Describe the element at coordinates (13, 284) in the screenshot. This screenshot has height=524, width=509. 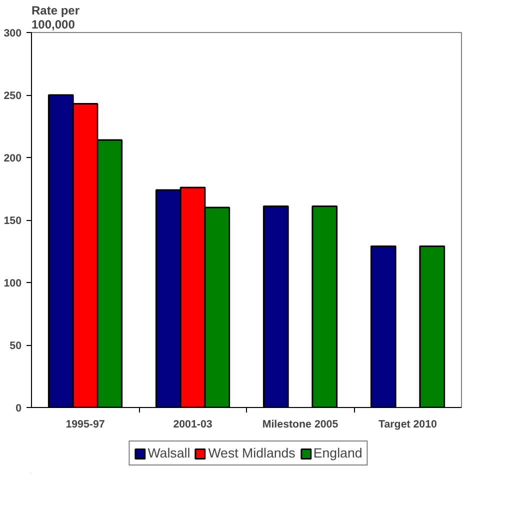
I see `y-tick-label: 100` at that location.